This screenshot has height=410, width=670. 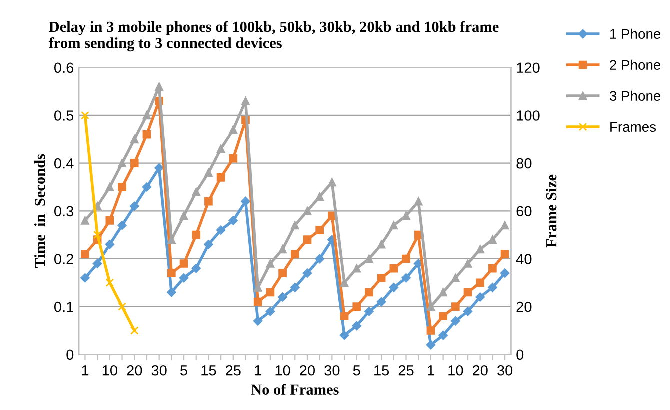 I want to click on legend-label: 1 Phone, so click(x=635, y=34).